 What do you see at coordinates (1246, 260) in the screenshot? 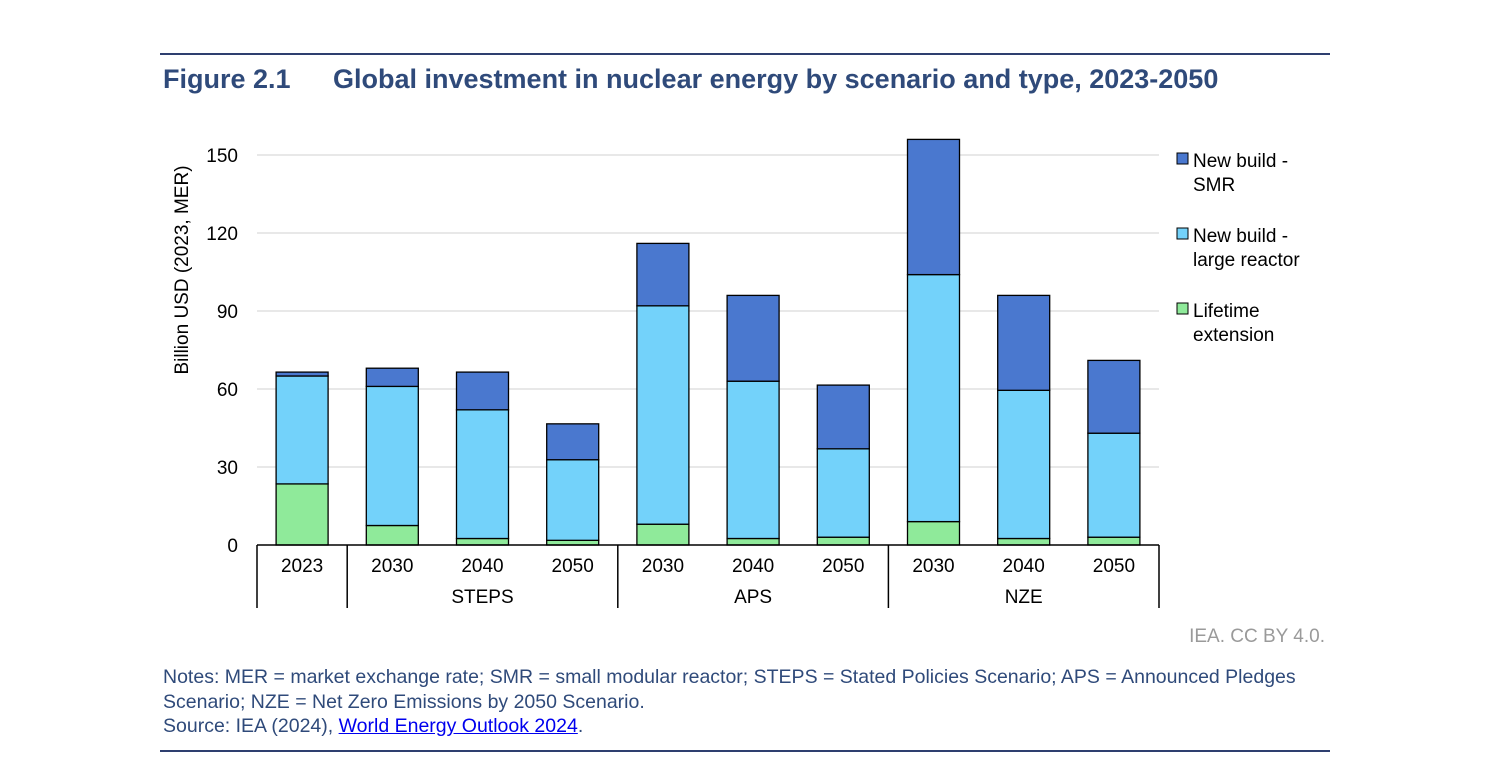
I see `legend-label: large reactor` at bounding box center [1246, 260].